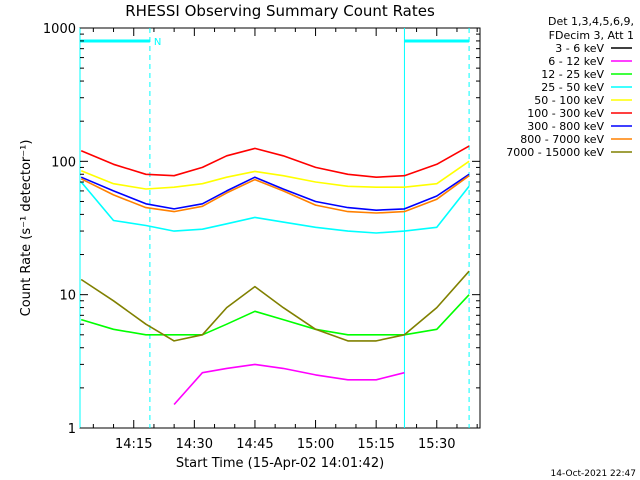 The height and width of the screenshot is (480, 640). Describe the element at coordinates (569, 100) in the screenshot. I see `legend-entry-label: 50 - 100 keV` at that location.